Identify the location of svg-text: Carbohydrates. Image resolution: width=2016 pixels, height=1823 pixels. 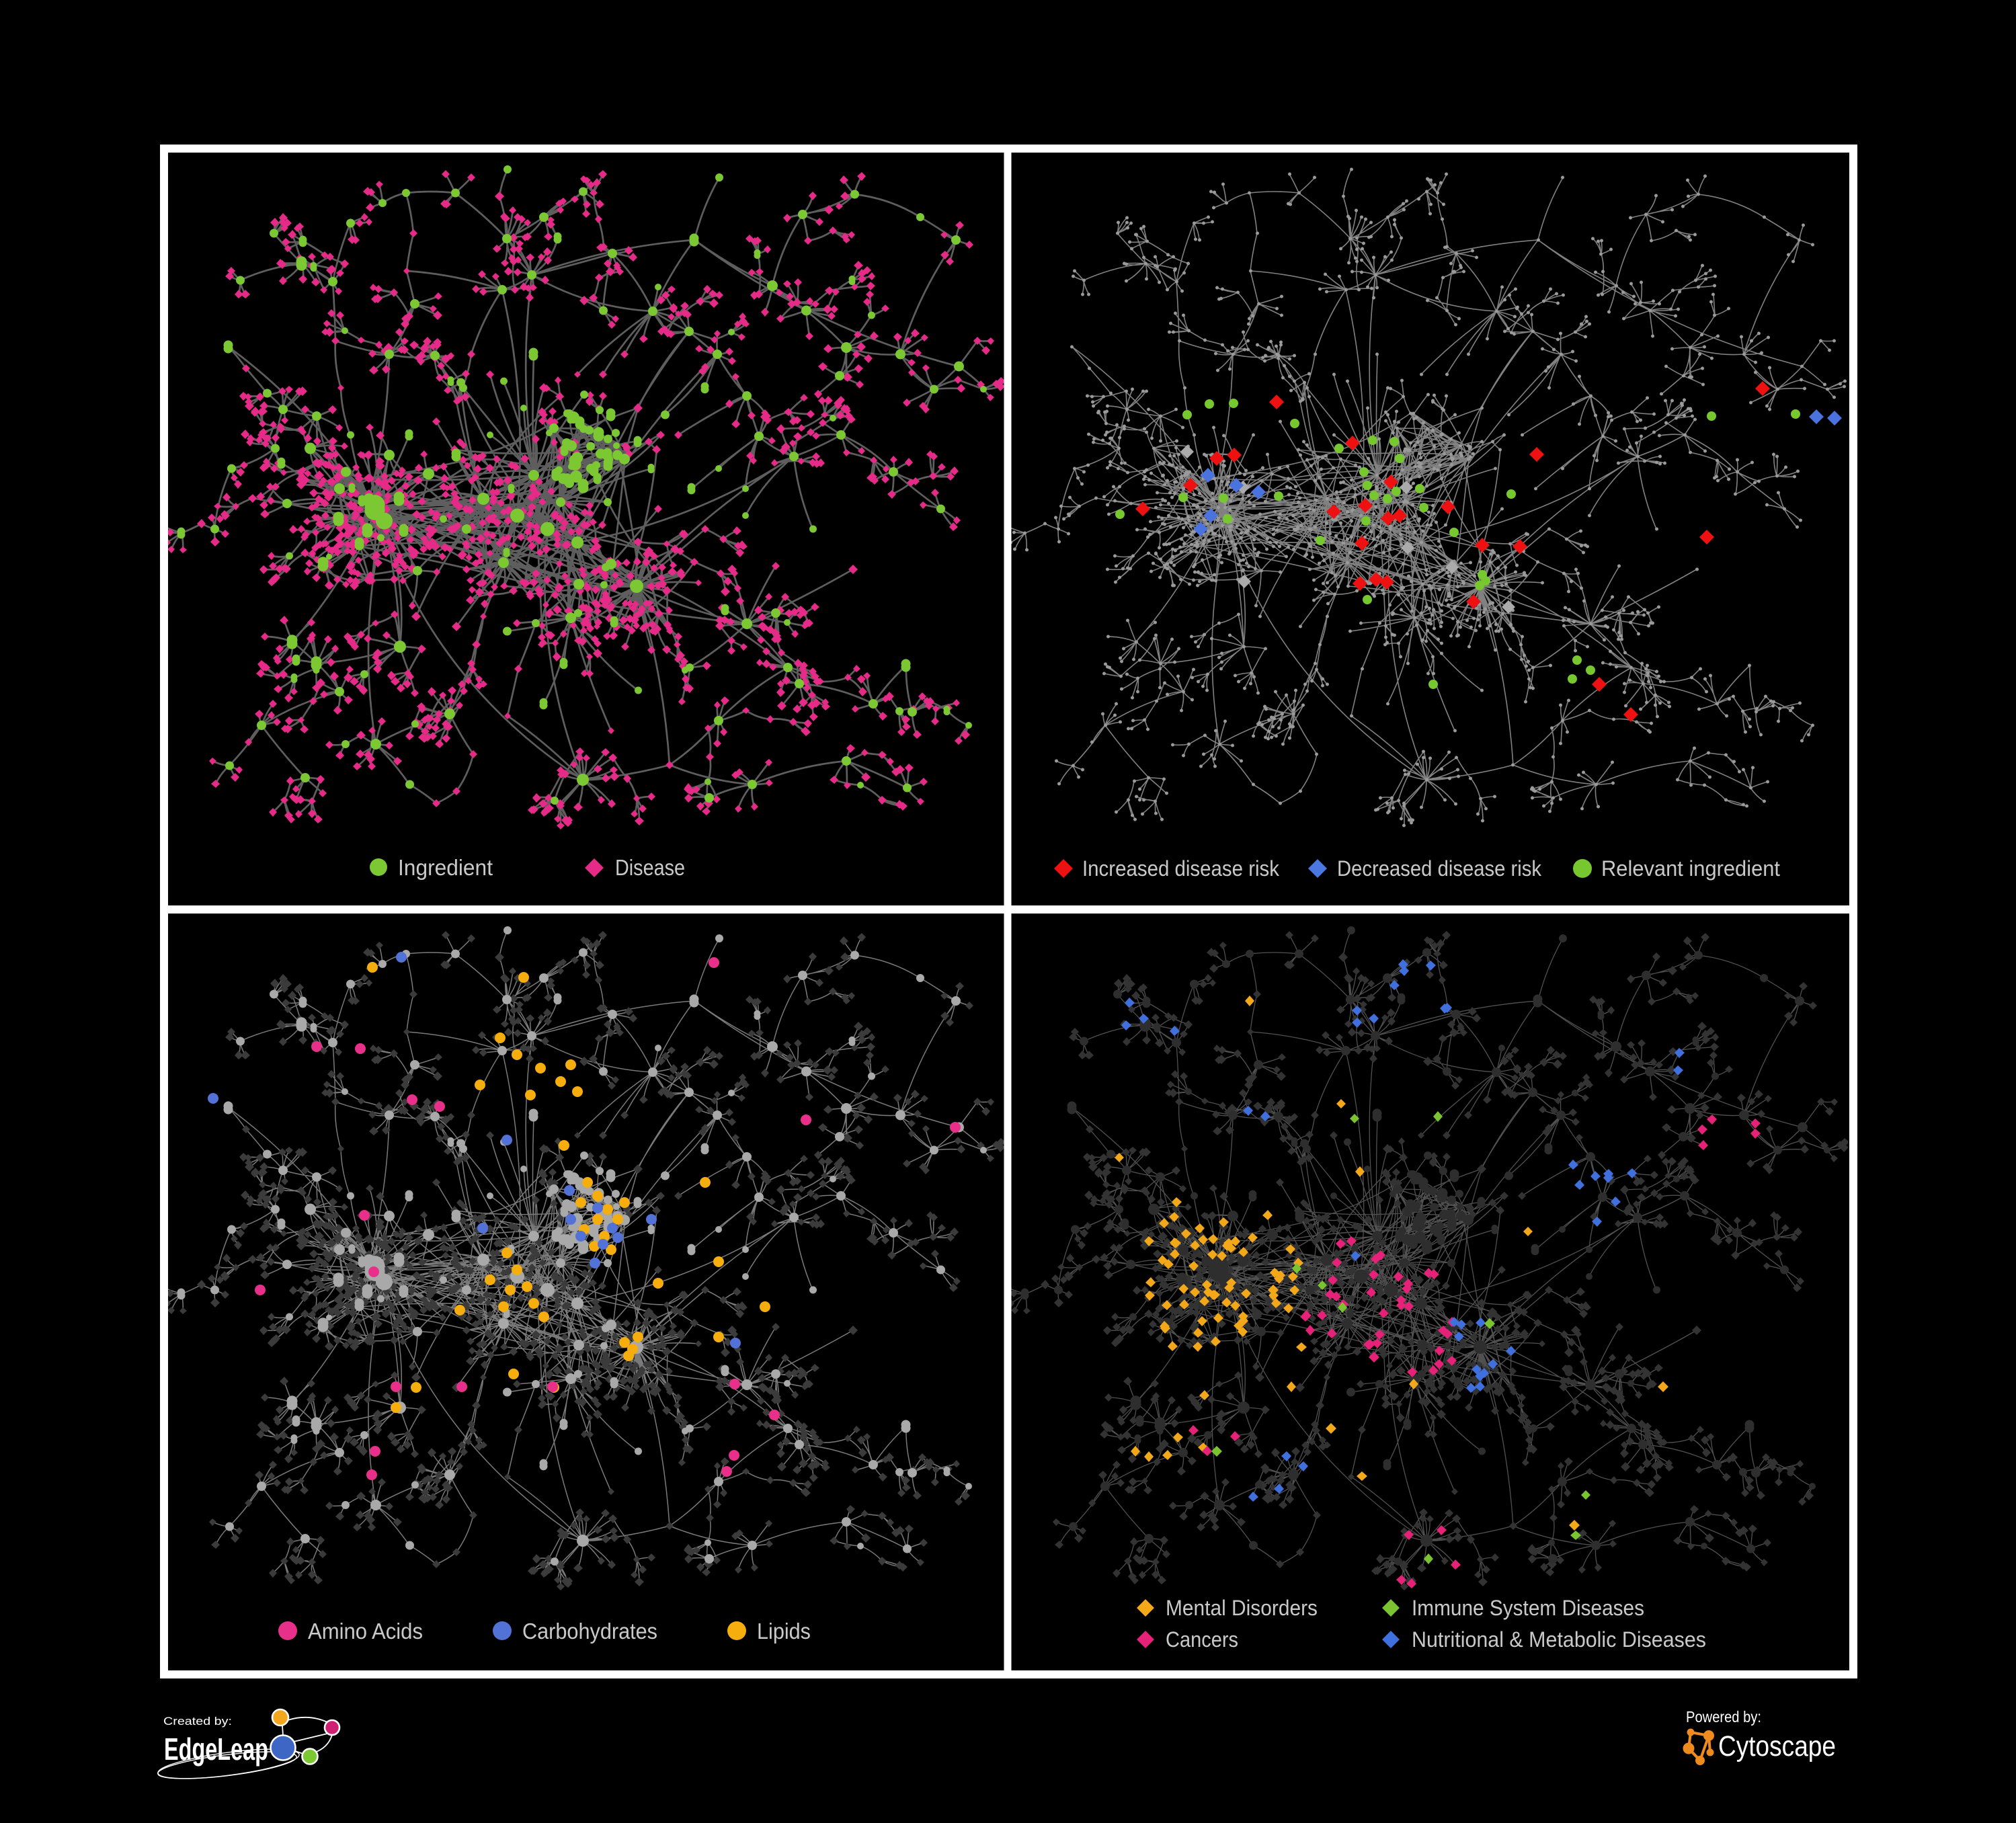
(589, 1631).